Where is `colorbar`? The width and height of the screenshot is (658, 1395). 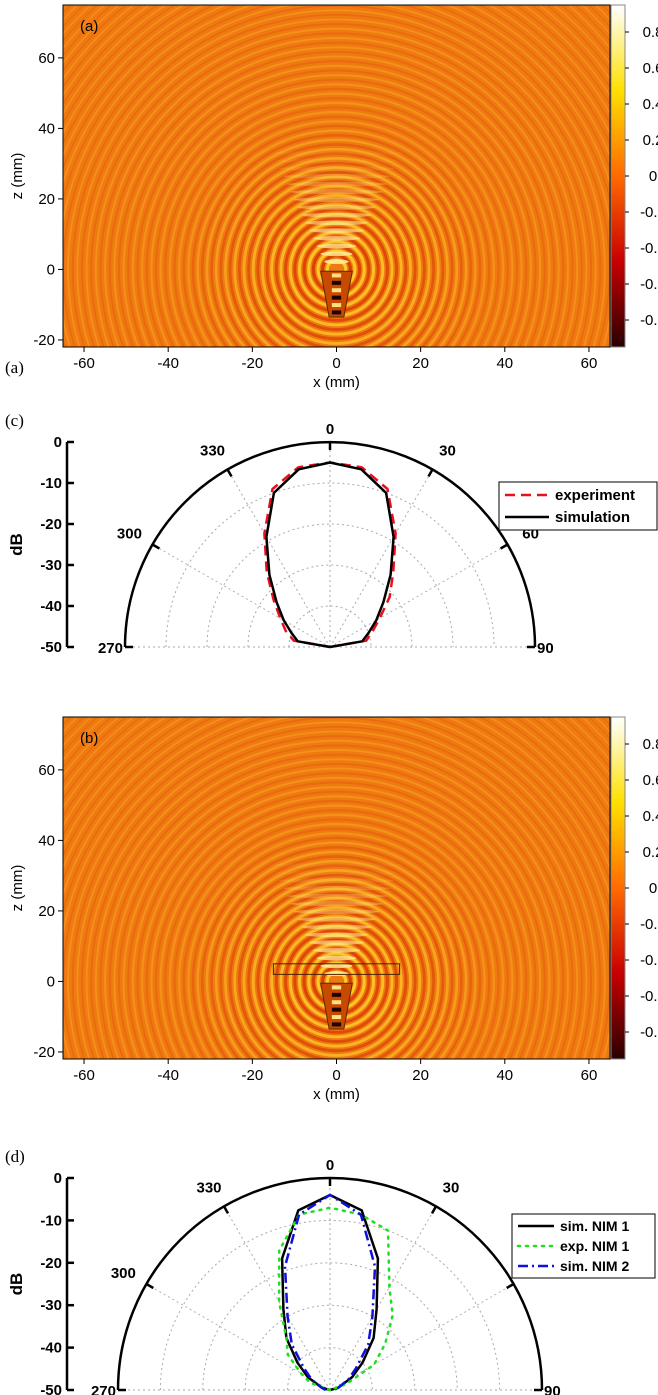 colorbar is located at coordinates (618, 176).